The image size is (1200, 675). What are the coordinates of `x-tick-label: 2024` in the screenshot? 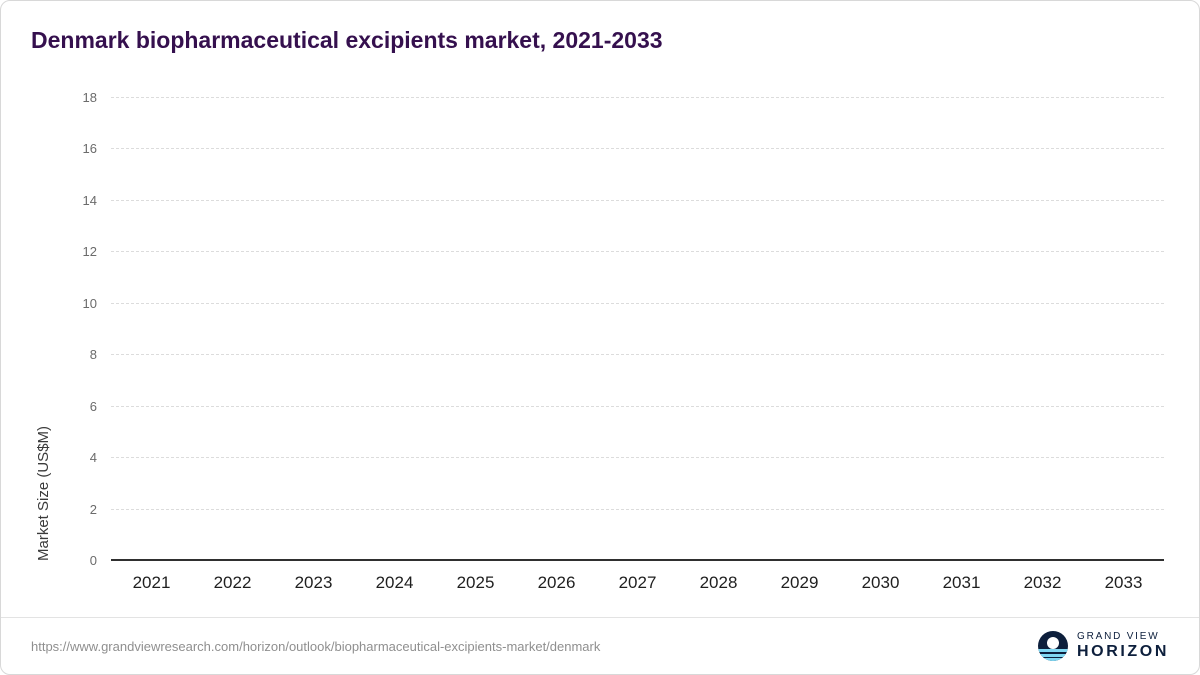 It's located at (394, 582).